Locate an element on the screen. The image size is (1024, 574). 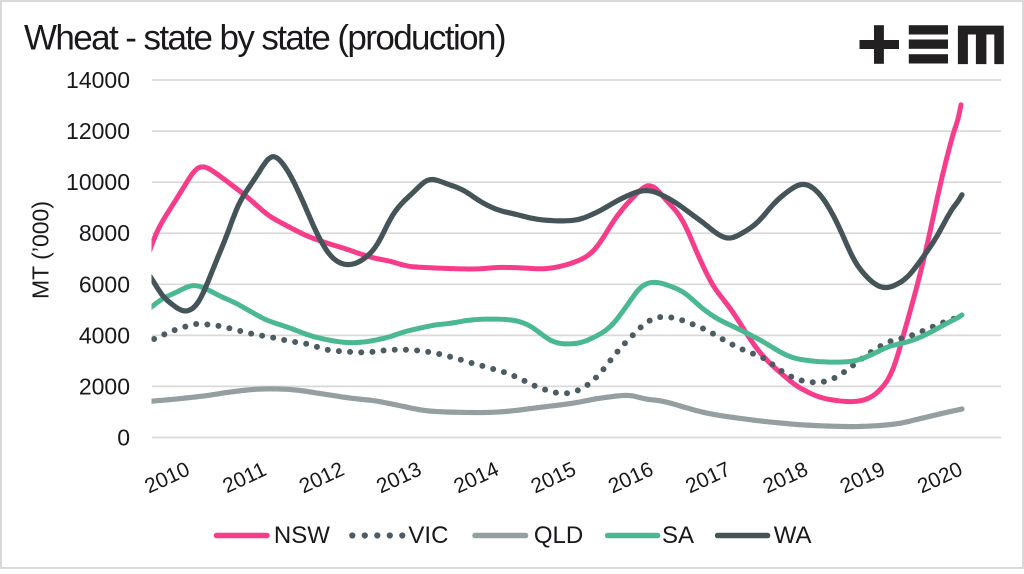
svg-text: 10000 is located at coordinates (98, 182).